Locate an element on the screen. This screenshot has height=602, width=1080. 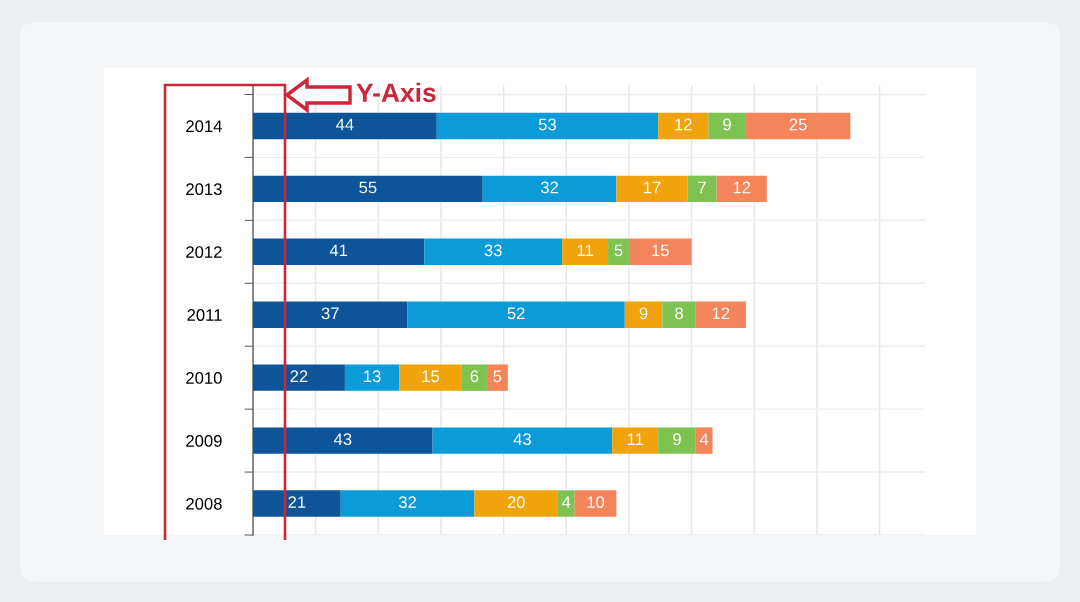
data-label: 22 is located at coordinates (299, 376).